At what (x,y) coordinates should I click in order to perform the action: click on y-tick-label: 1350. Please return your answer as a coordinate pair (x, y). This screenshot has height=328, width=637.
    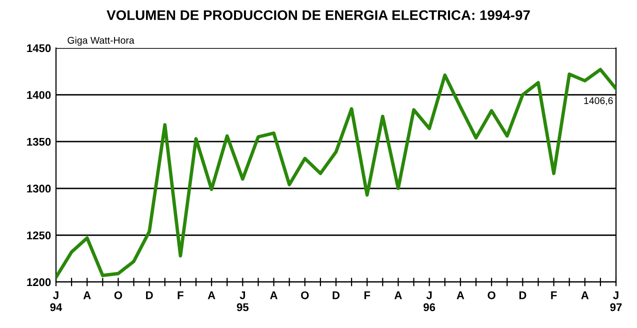
    Looking at the image, I should click on (39, 142).